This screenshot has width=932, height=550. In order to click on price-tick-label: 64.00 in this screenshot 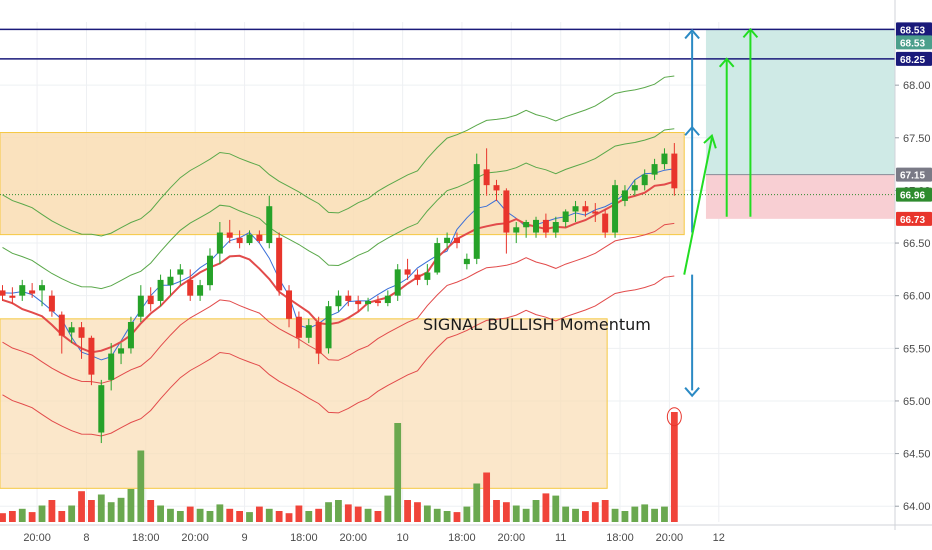, I will do `click(917, 507)`.